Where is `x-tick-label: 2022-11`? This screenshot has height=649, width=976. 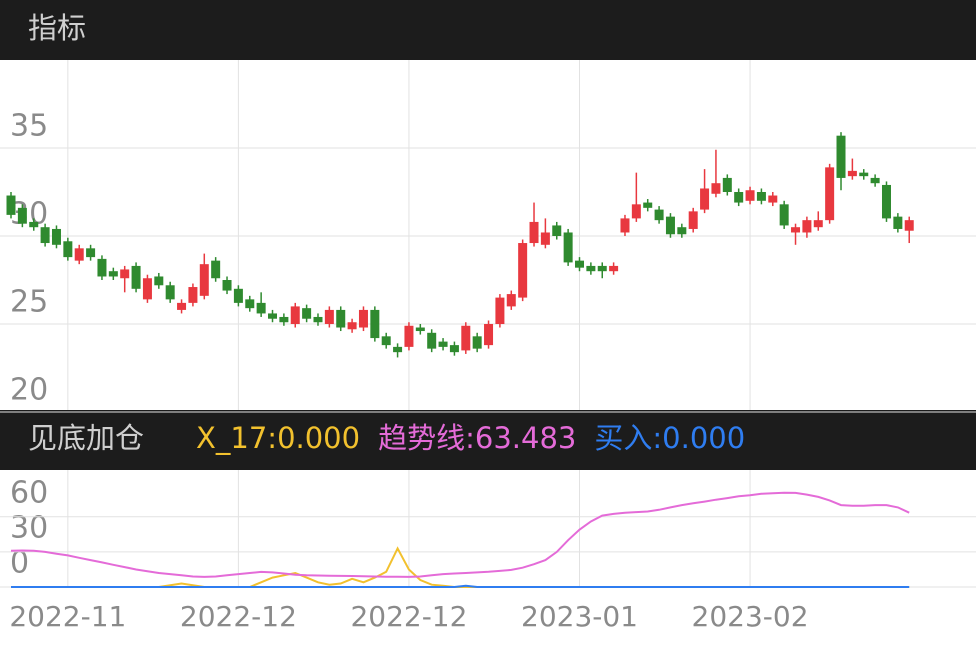
x-tick-label: 2022-11 is located at coordinates (67, 616).